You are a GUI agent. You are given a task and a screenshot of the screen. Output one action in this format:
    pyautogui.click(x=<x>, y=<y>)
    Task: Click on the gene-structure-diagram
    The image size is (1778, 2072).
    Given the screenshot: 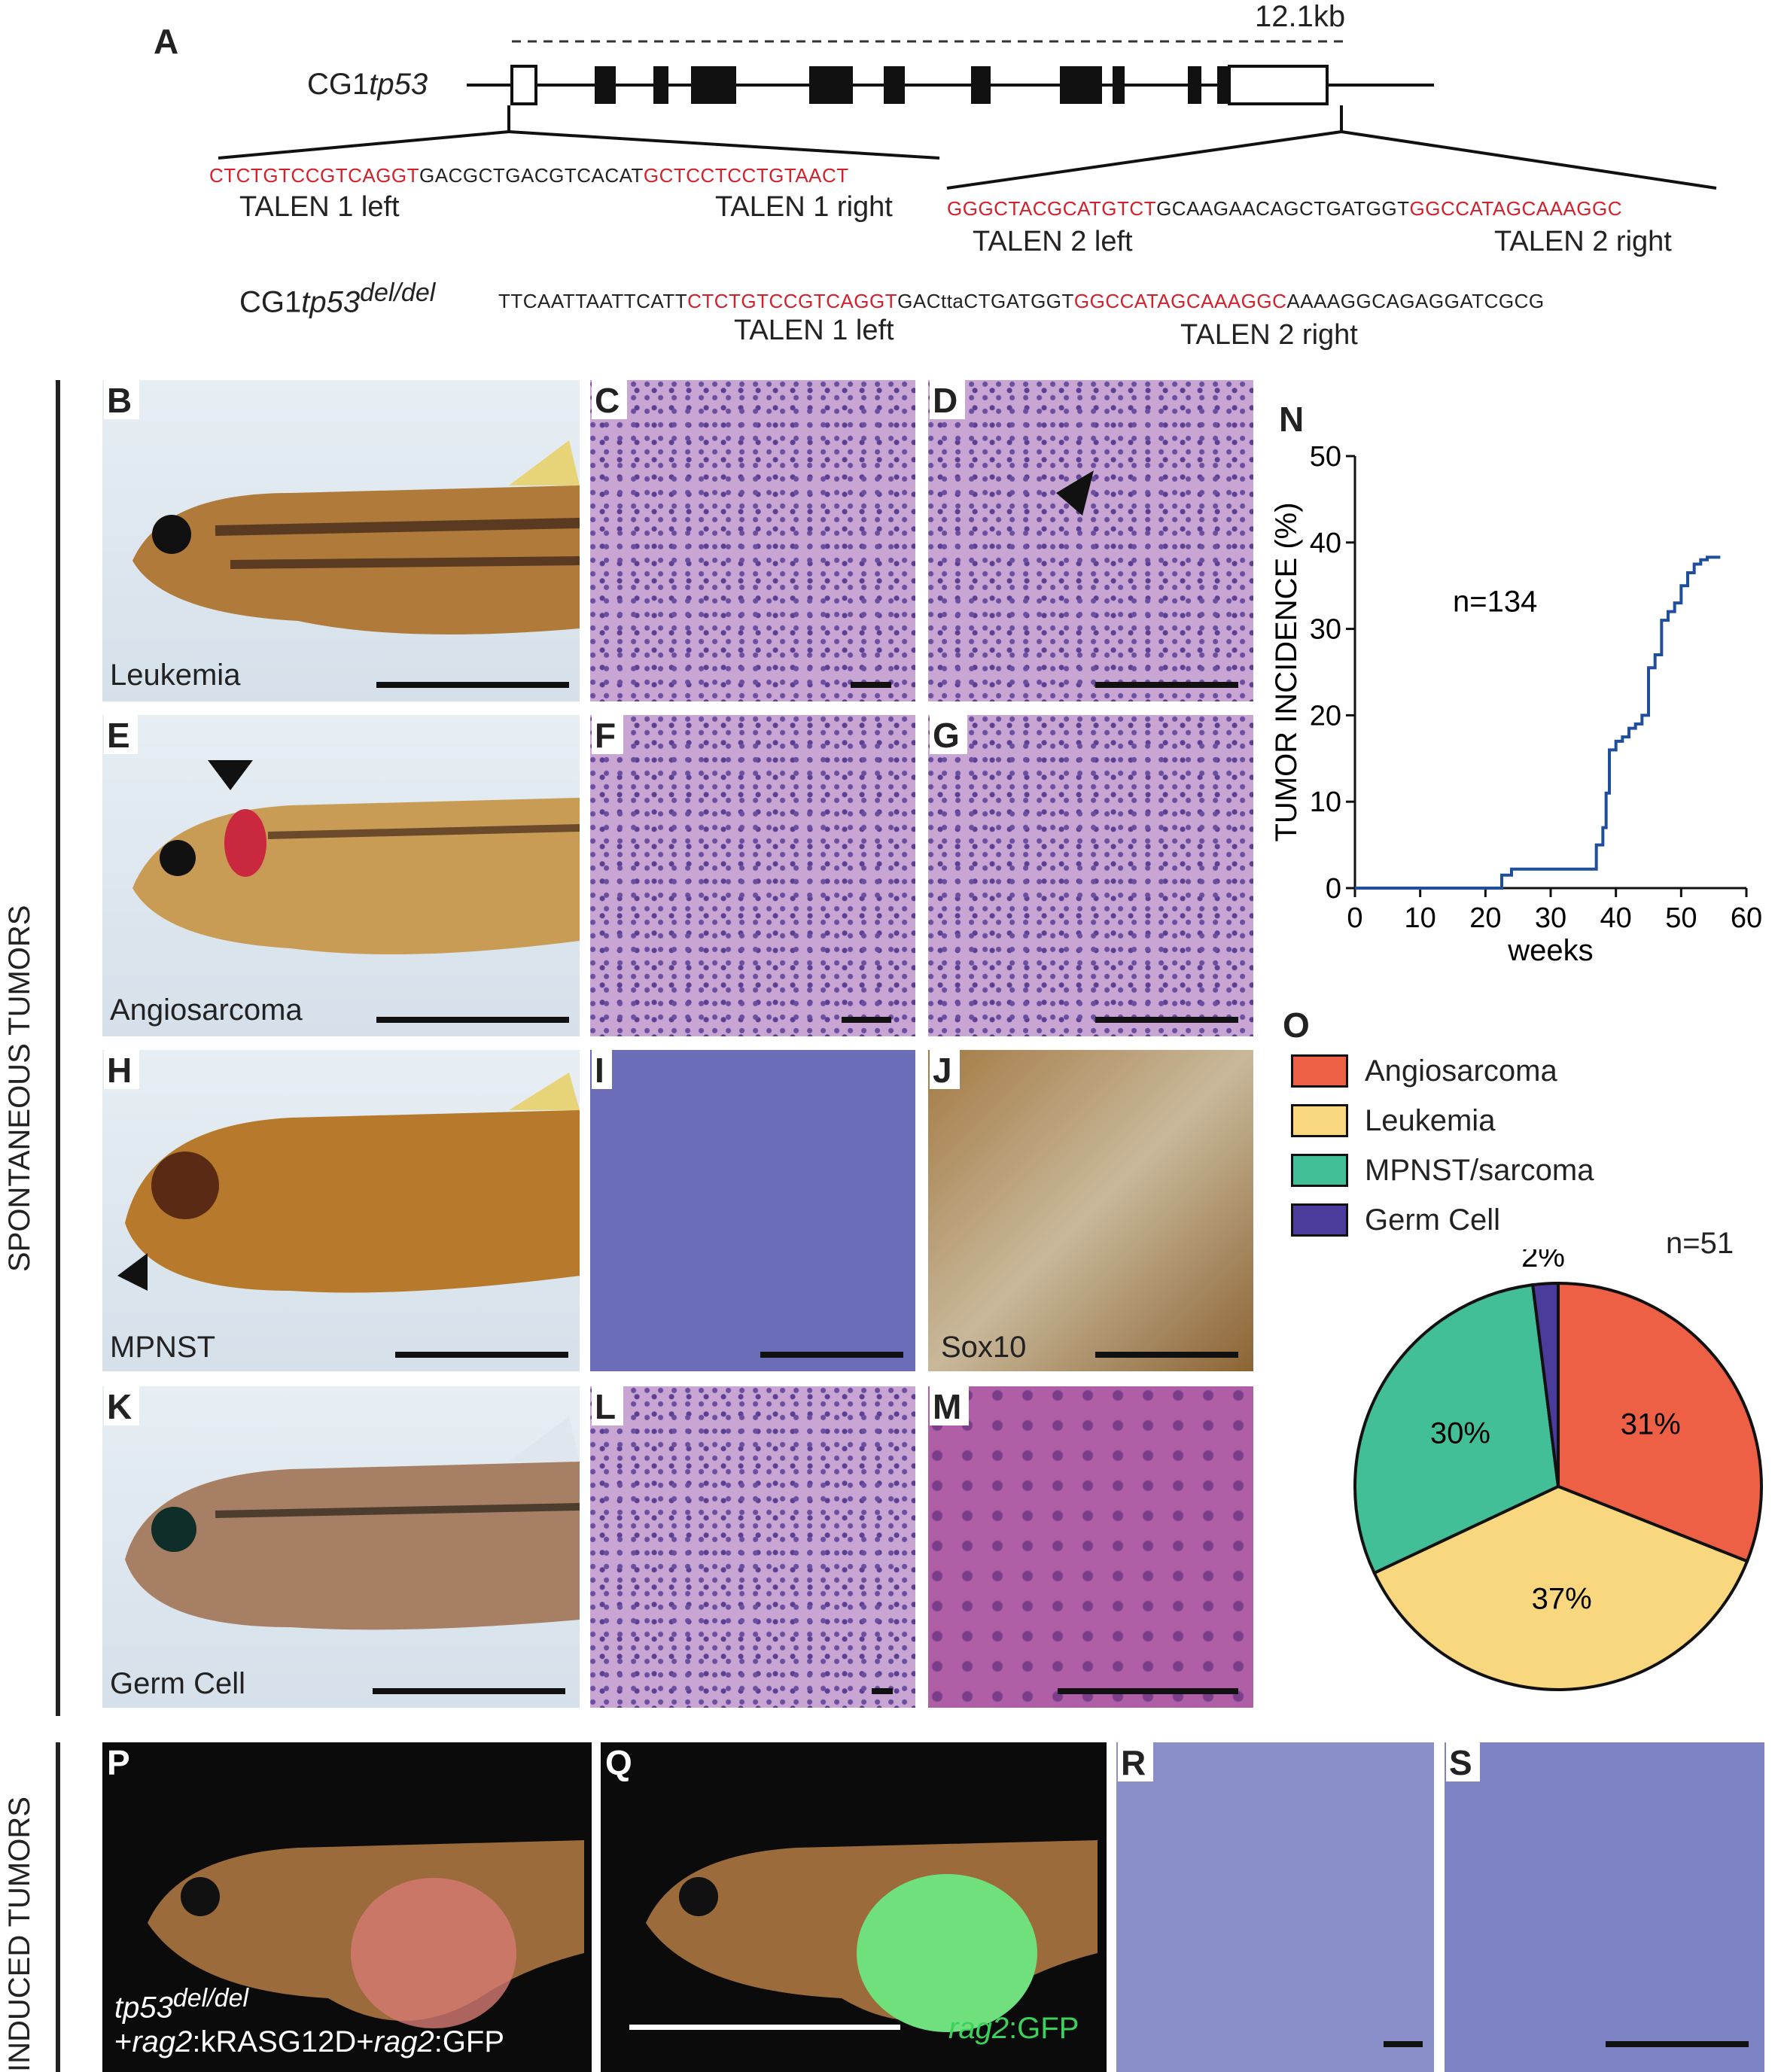 What is the action you would take?
    pyautogui.click(x=967, y=115)
    